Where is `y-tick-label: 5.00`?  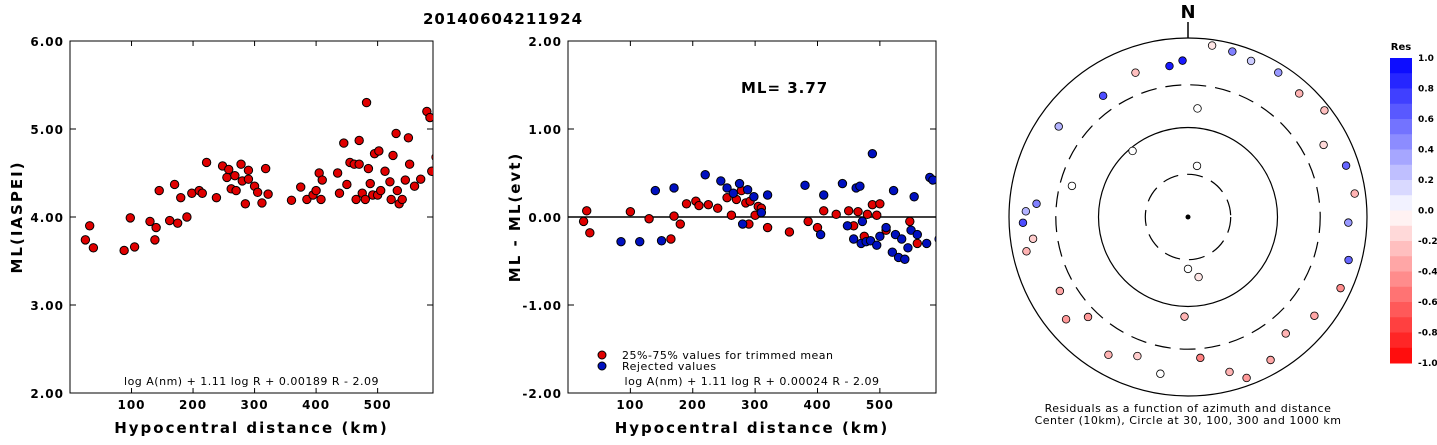
y-tick-label: 5.00 is located at coordinates (47, 130).